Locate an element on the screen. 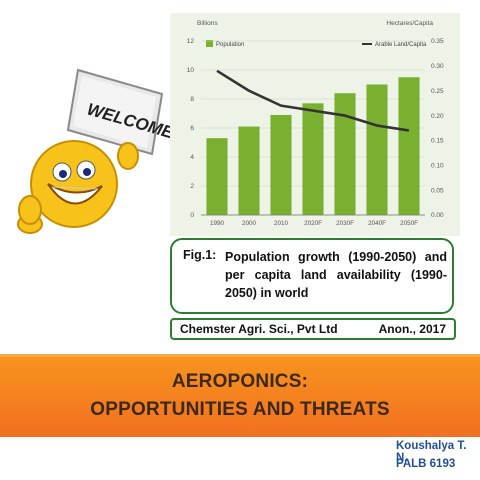  right-tick-label: 0.35 is located at coordinates (437, 41).